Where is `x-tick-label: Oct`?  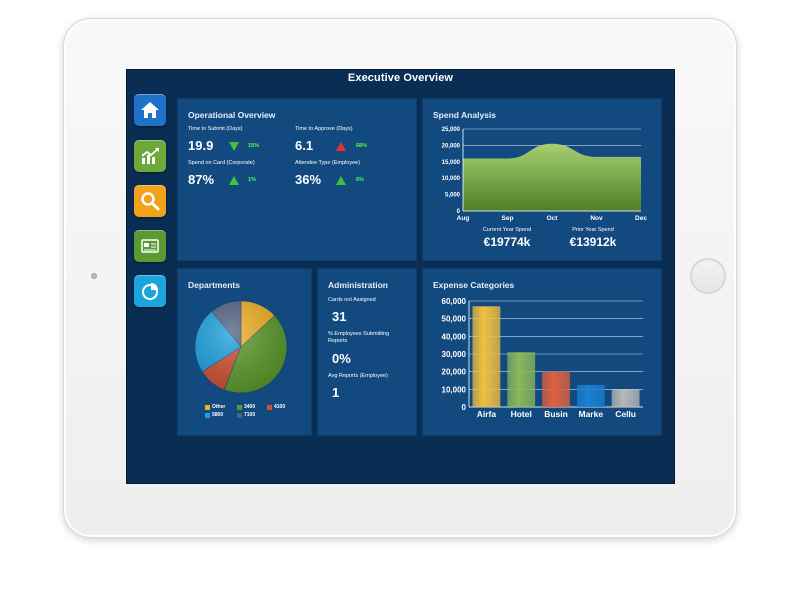
x-tick-label: Oct is located at coordinates (553, 218).